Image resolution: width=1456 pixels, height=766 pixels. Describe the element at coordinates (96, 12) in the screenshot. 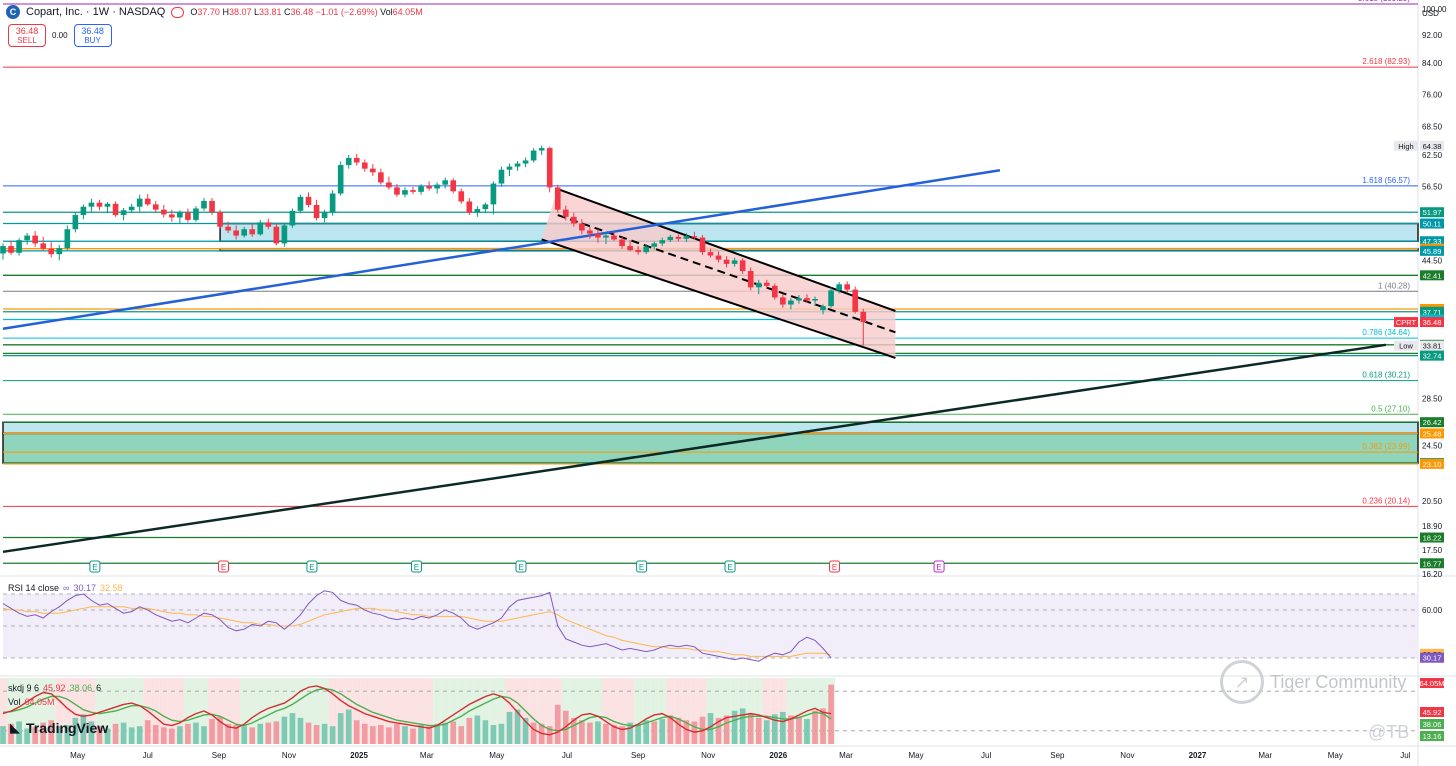

I see `symbol-title: Copart, Inc. · 1W · NASDAQ` at that location.